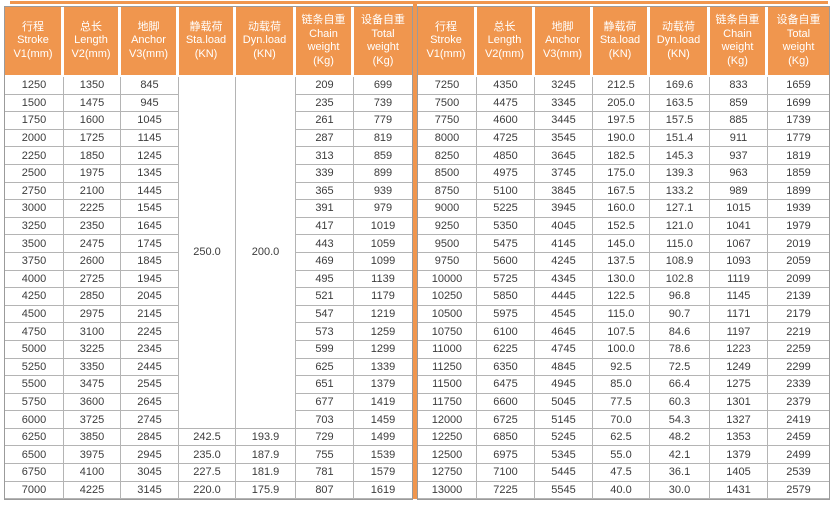  I want to click on cell-dyn-load: 163.5, so click(680, 103).